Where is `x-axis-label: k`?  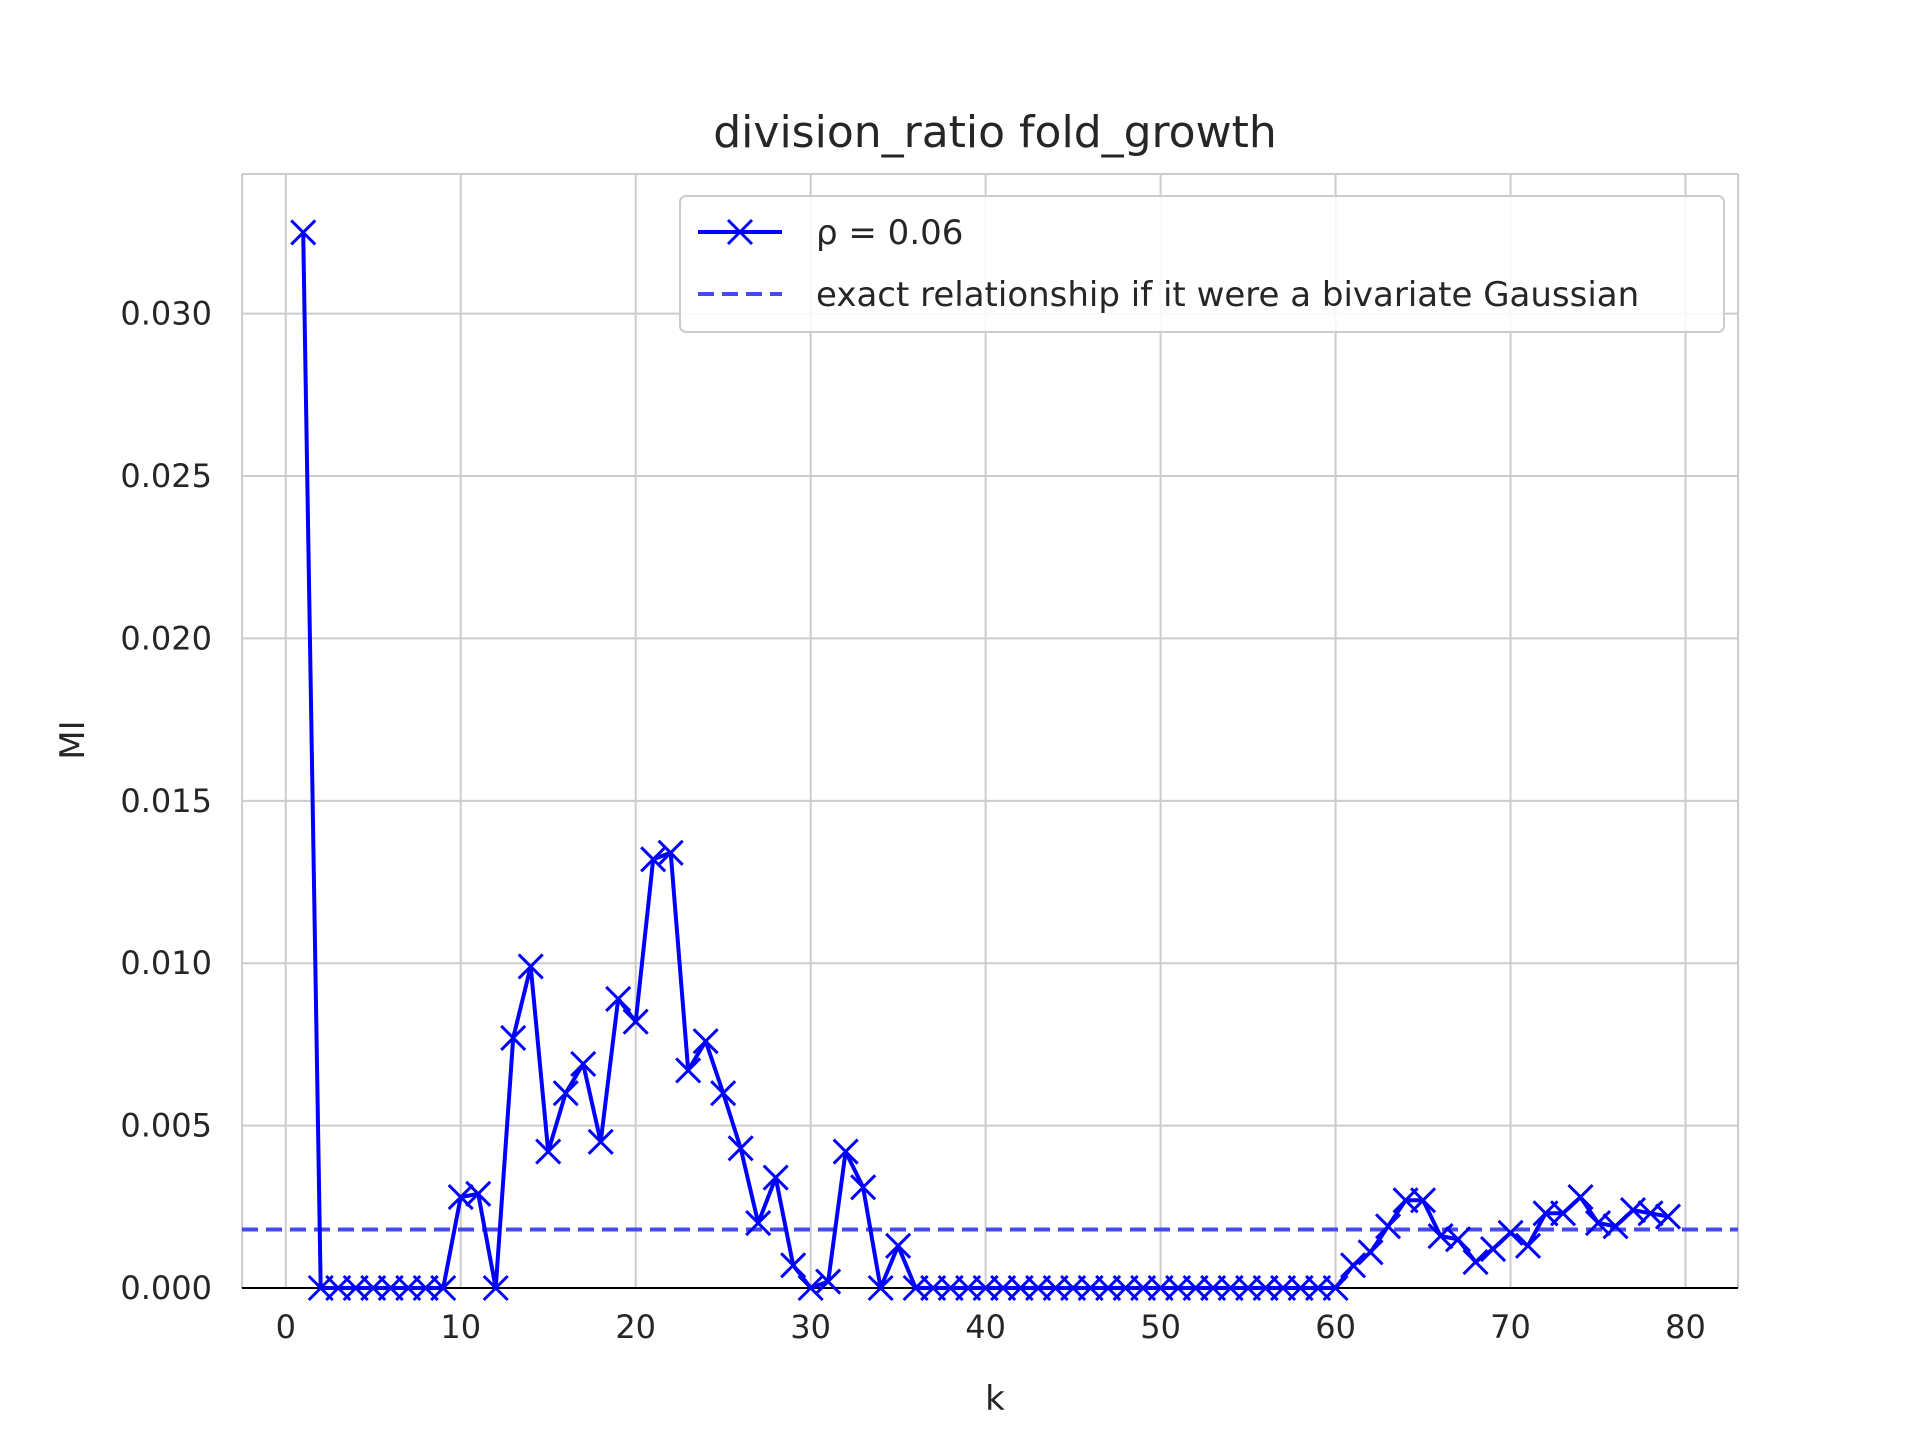 x-axis-label: k is located at coordinates (995, 1399).